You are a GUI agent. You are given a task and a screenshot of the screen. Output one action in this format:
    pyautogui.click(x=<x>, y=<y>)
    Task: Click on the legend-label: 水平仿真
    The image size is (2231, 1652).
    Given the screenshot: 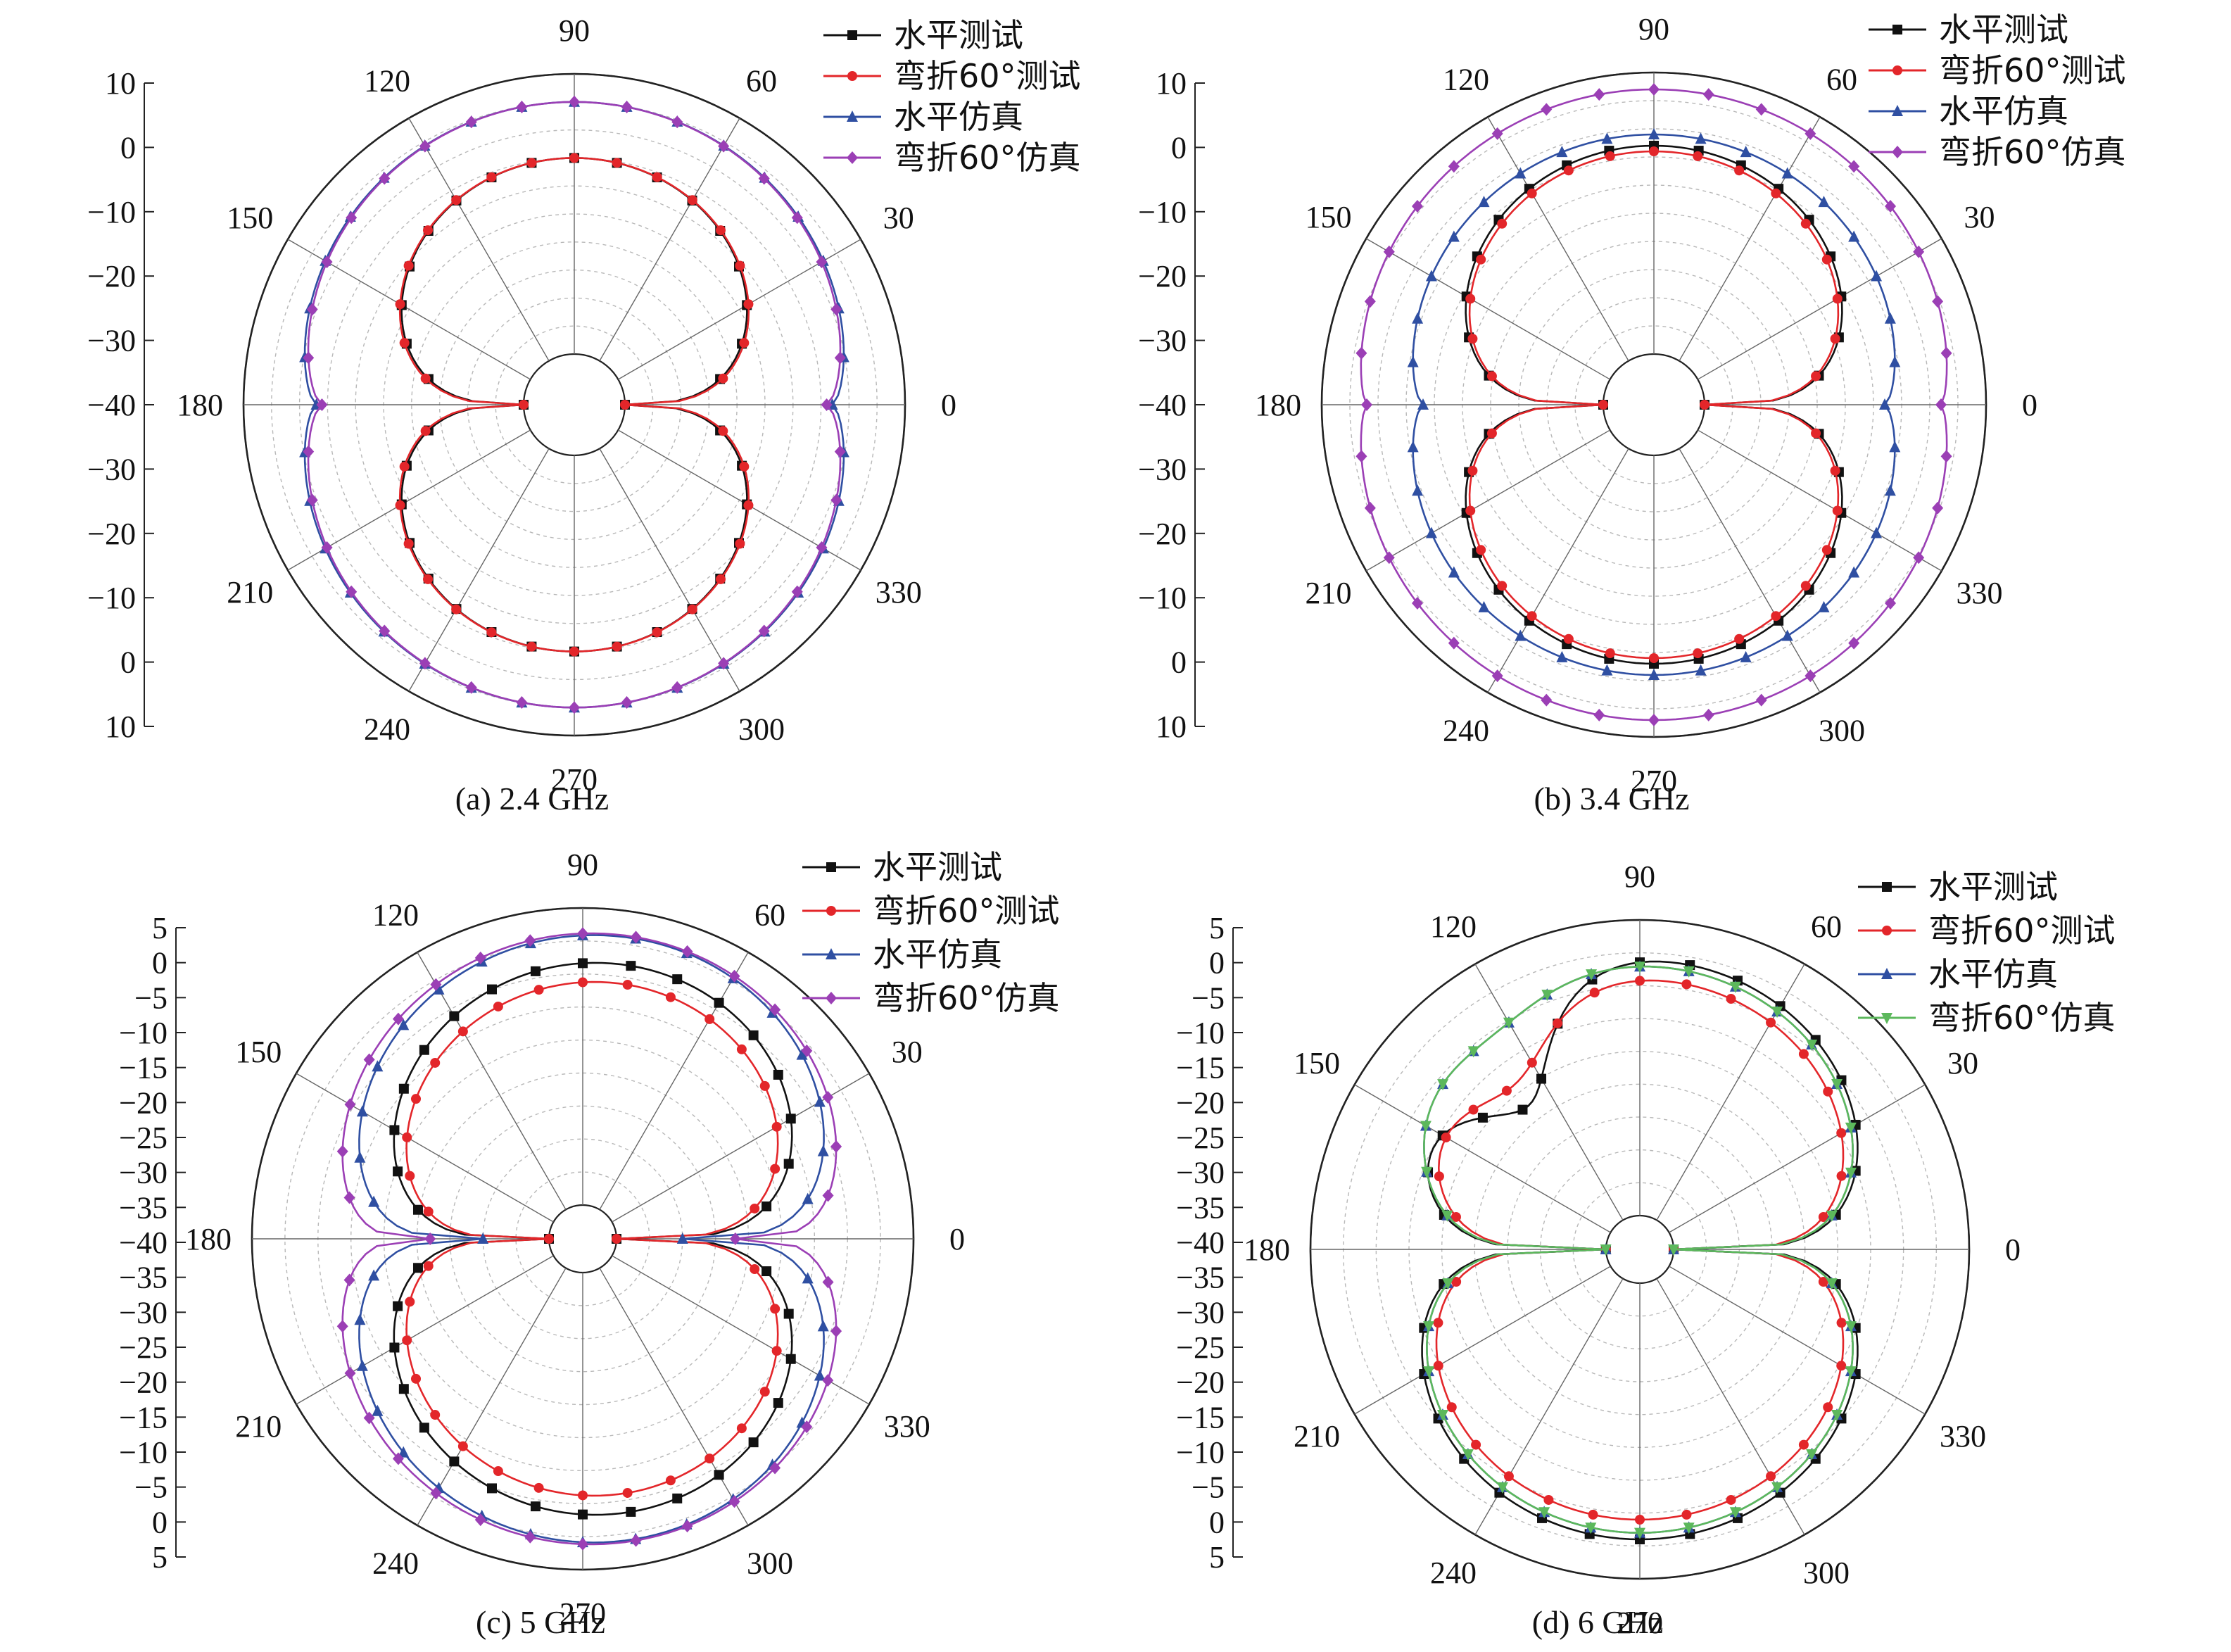 What is the action you would take?
    pyautogui.click(x=958, y=117)
    